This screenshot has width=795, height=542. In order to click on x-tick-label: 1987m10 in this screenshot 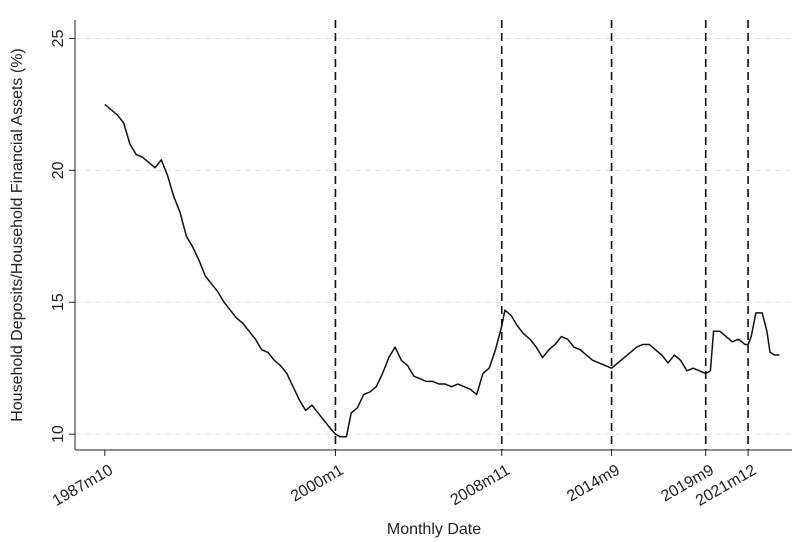, I will do `click(83, 486)`.